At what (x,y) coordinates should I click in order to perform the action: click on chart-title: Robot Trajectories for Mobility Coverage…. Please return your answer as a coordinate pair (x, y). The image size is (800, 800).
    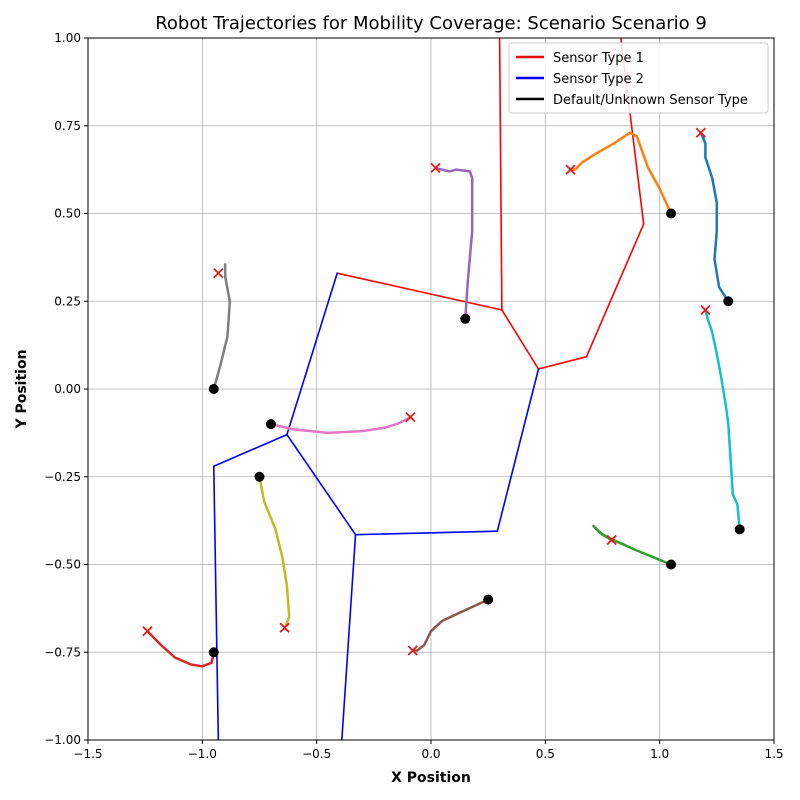
    Looking at the image, I should click on (431, 23).